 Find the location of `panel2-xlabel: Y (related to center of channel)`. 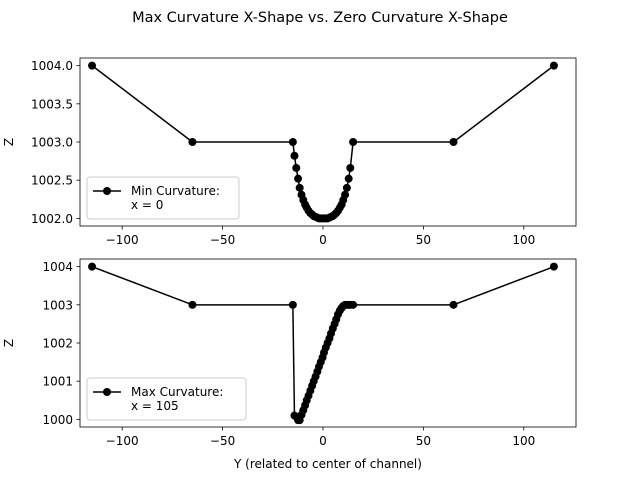

panel2-xlabel: Y (related to center of channel) is located at coordinates (327, 464).